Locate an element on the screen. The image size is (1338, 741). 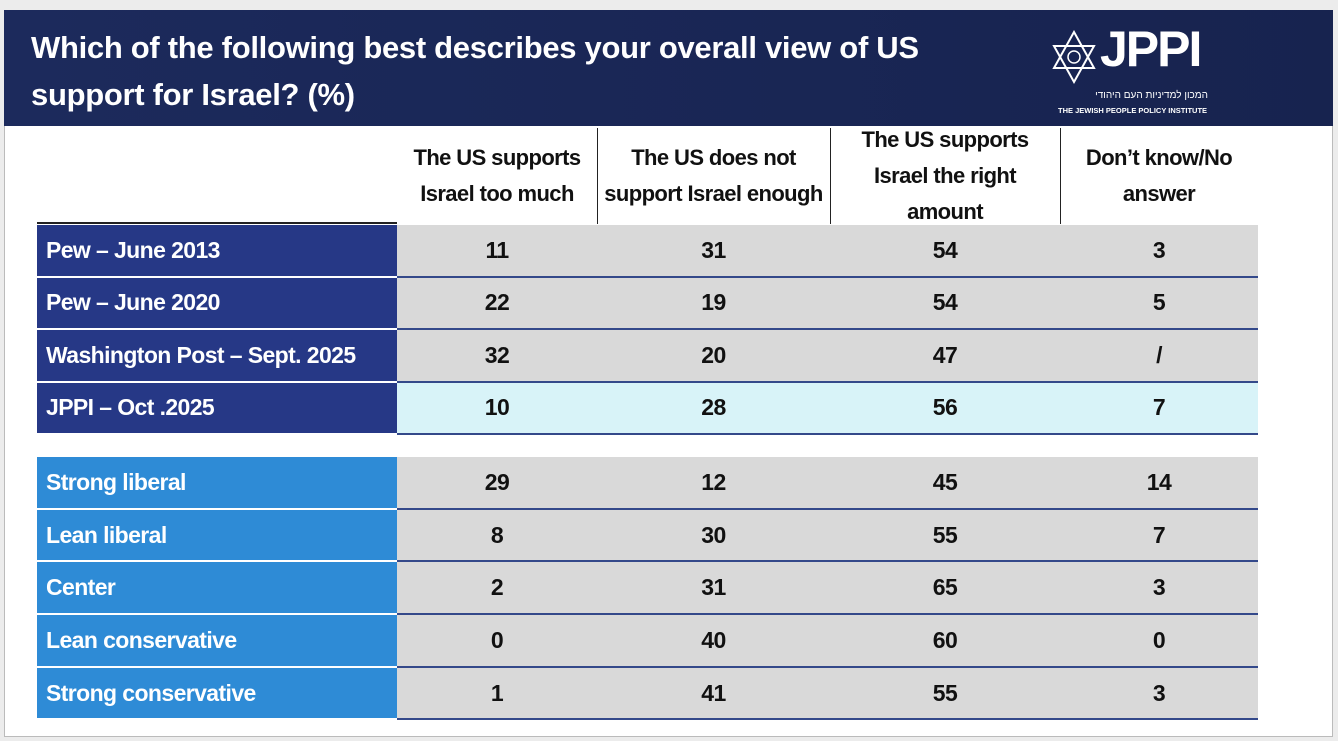
value-cell: 65 is located at coordinates (945, 589).